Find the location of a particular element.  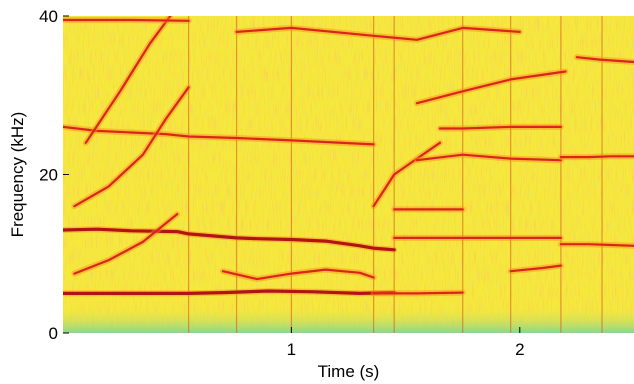

y-axis-label: Frequency (kHz) is located at coordinates (17, 175).